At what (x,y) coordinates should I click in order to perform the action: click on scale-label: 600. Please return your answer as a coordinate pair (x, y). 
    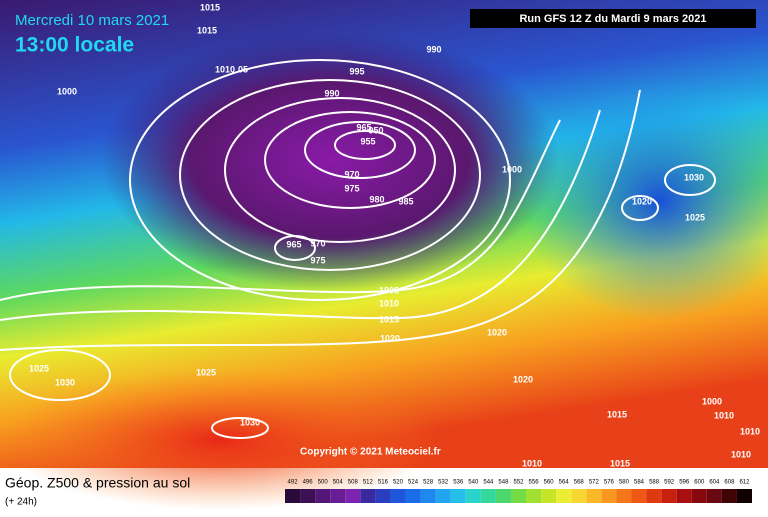
    Looking at the image, I should click on (699, 483).